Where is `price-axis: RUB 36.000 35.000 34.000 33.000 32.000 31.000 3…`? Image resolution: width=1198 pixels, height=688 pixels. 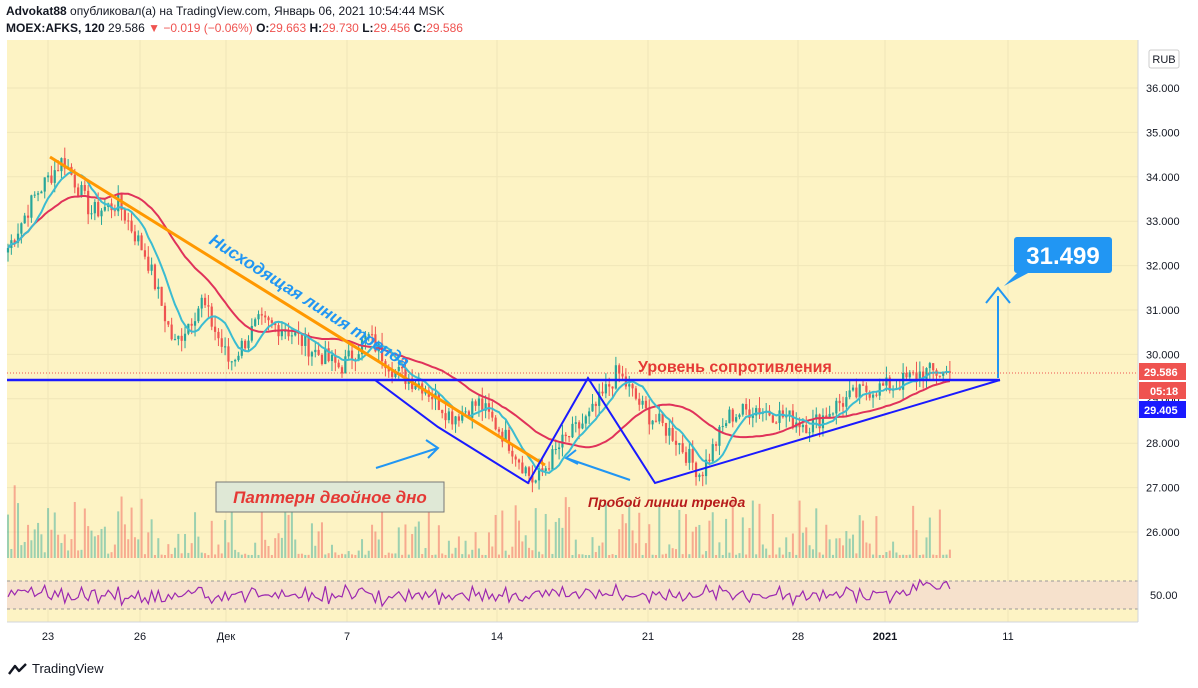 price-axis: RUB 36.000 35.000 34.000 33.000 32.000 31.000 3… is located at coordinates (1161, 331).